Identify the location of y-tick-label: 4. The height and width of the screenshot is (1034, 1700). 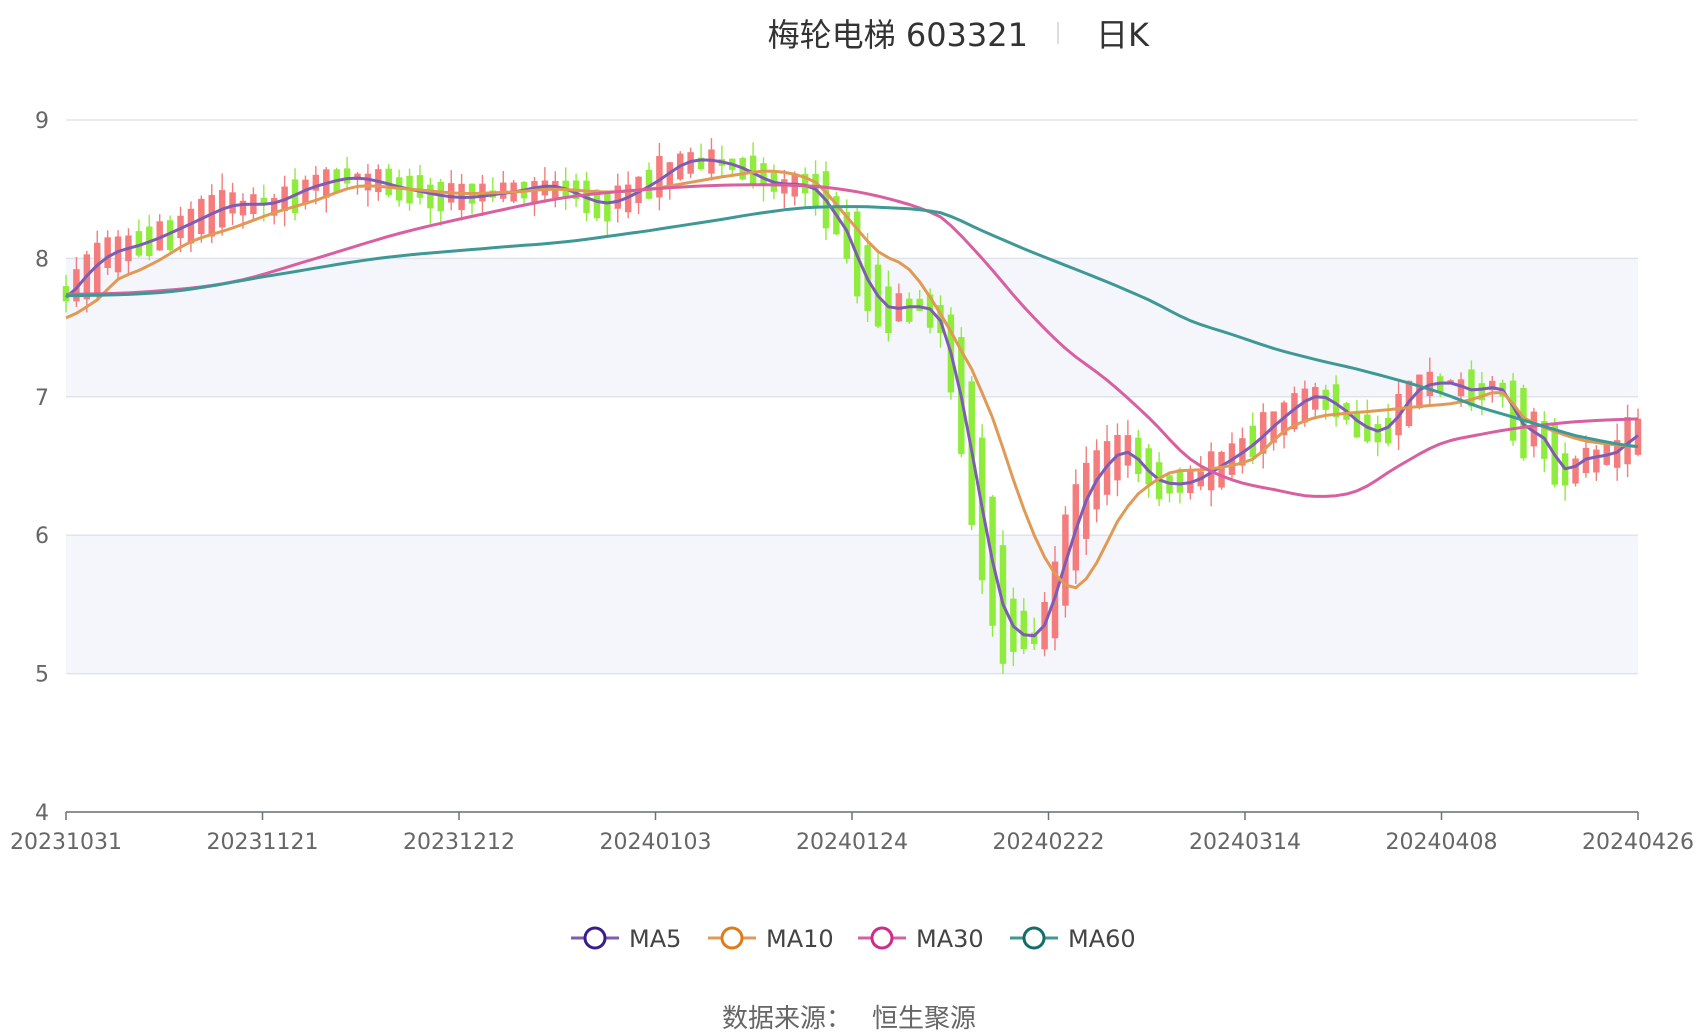
(42, 813).